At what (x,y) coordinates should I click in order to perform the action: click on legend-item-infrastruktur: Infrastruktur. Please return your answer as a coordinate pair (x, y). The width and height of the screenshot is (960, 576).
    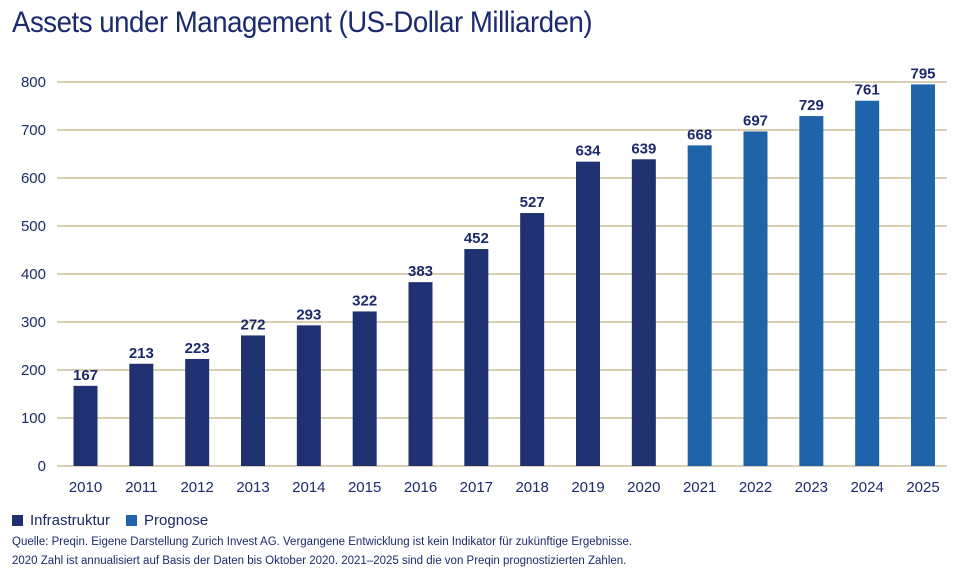
    Looking at the image, I should click on (61, 520).